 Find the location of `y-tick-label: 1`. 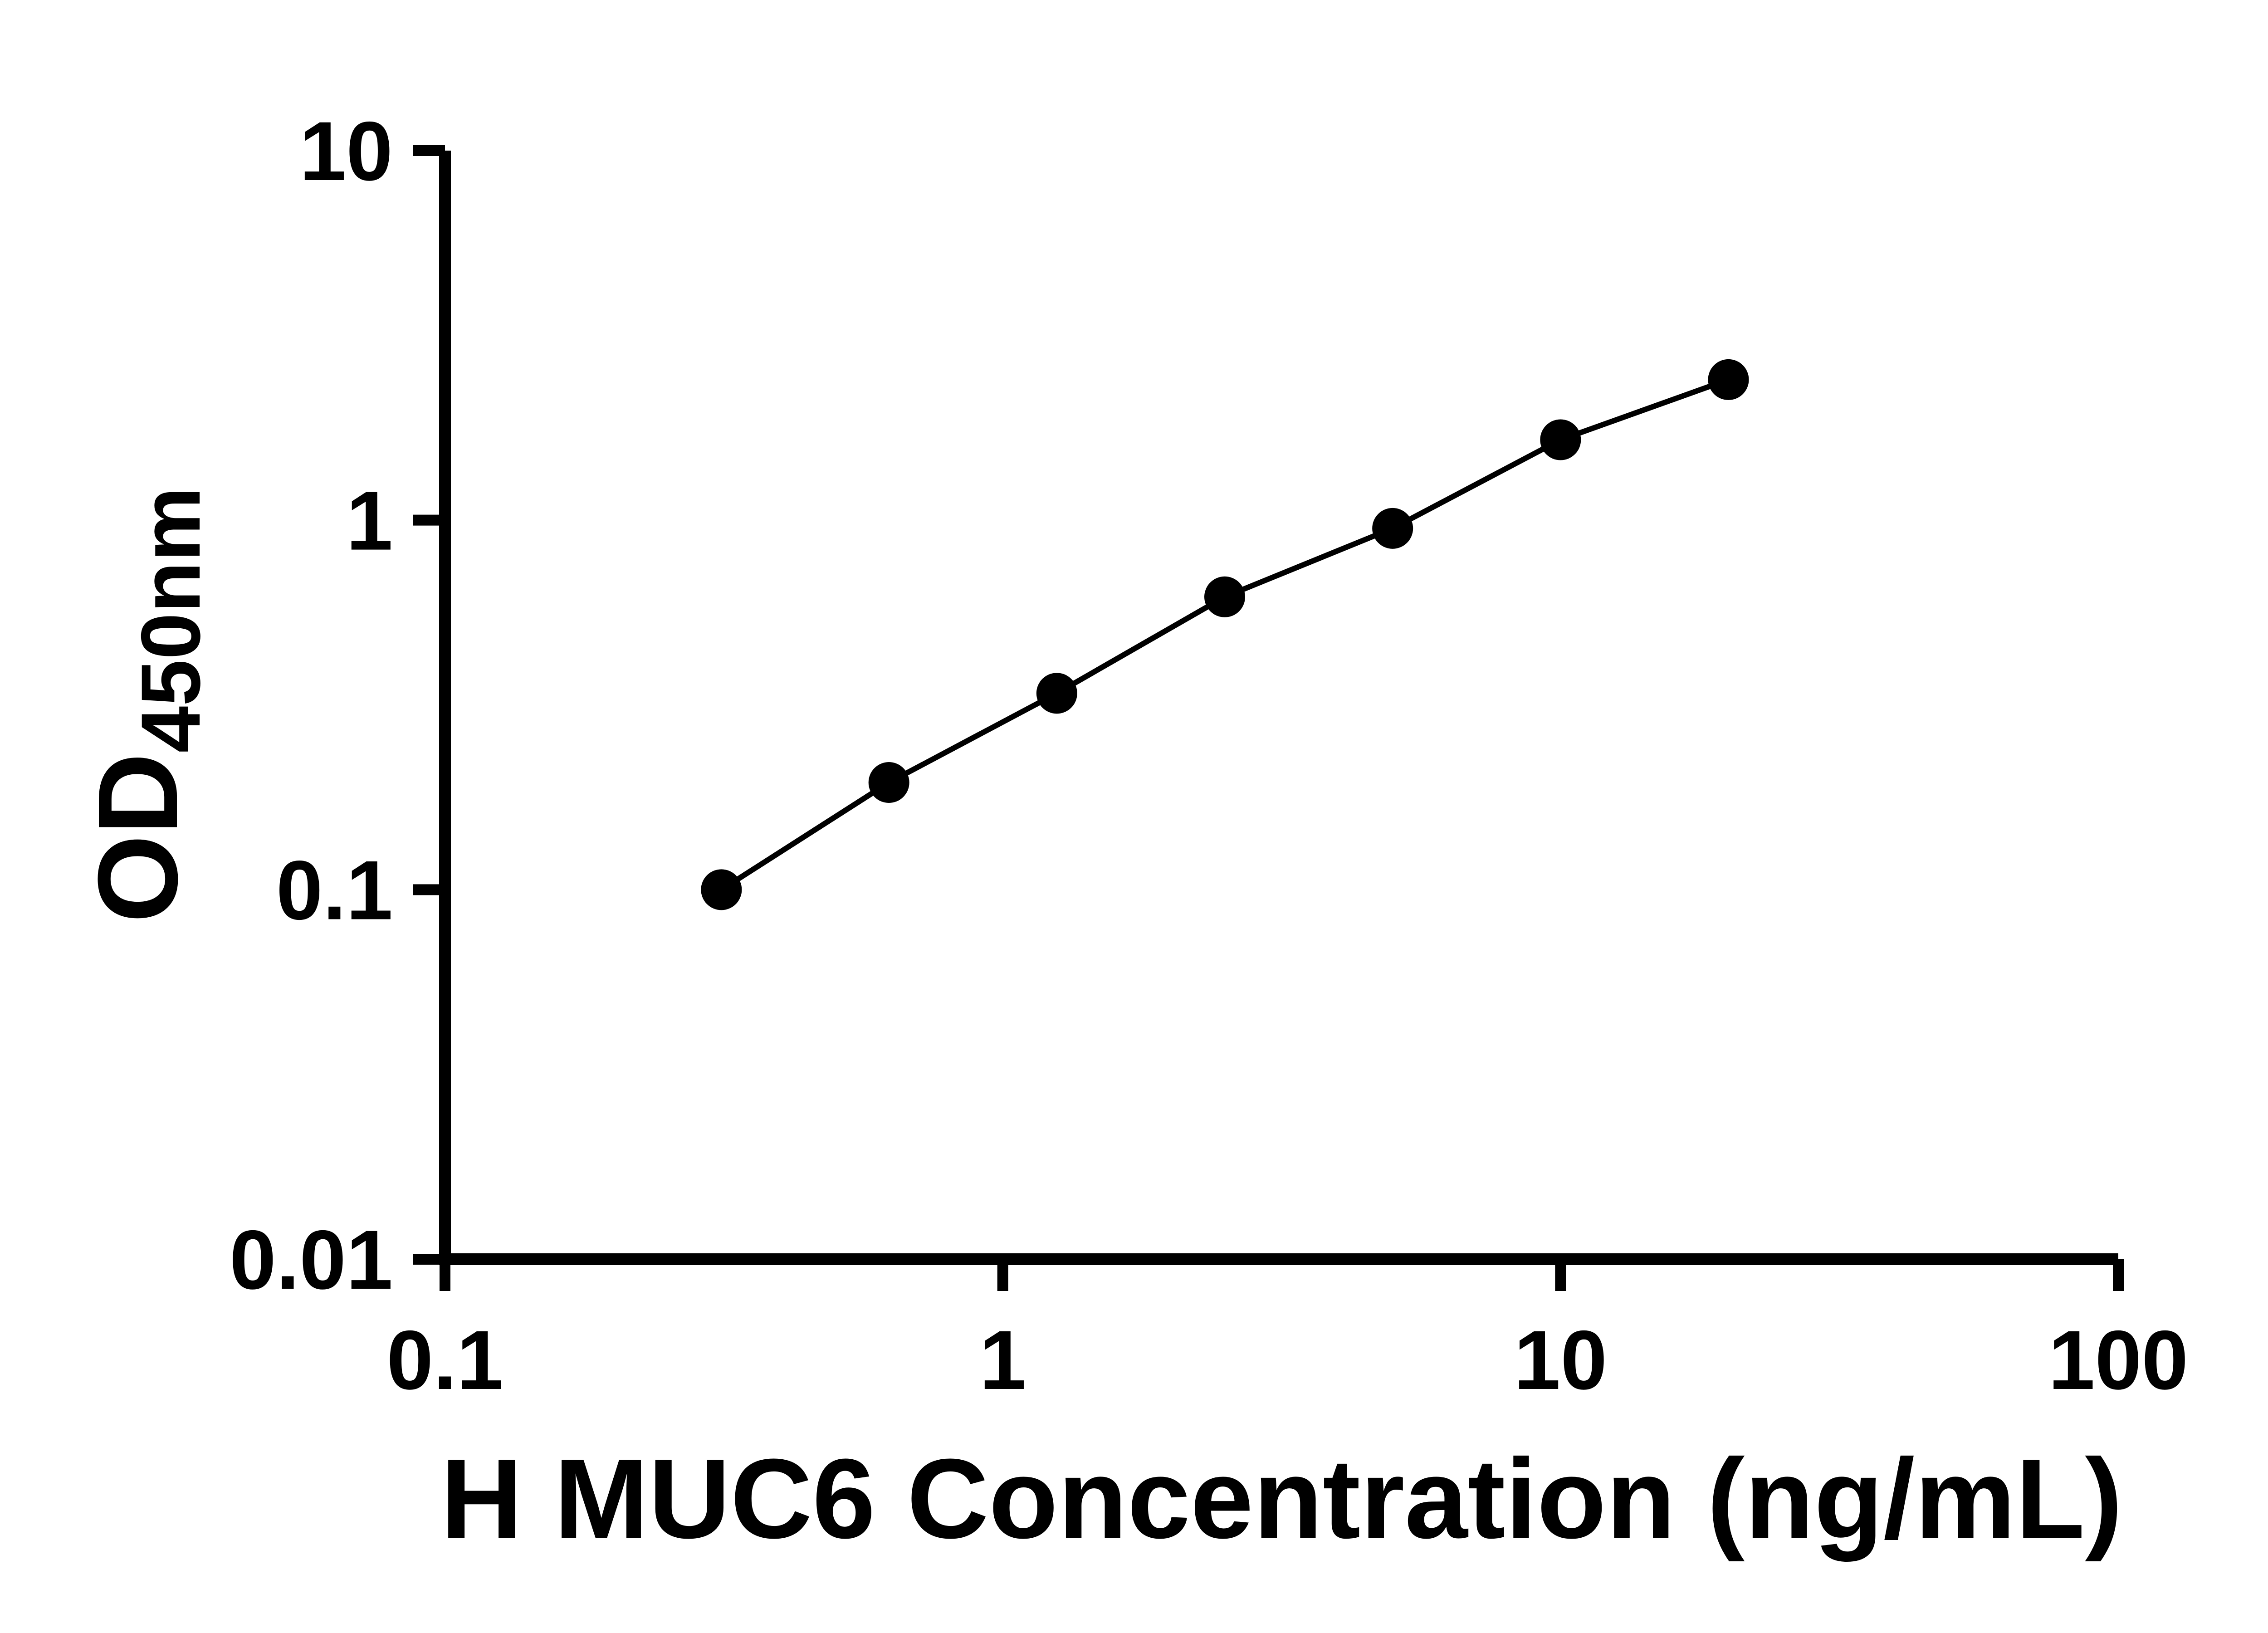

y-tick-label: 1 is located at coordinates (370, 521).